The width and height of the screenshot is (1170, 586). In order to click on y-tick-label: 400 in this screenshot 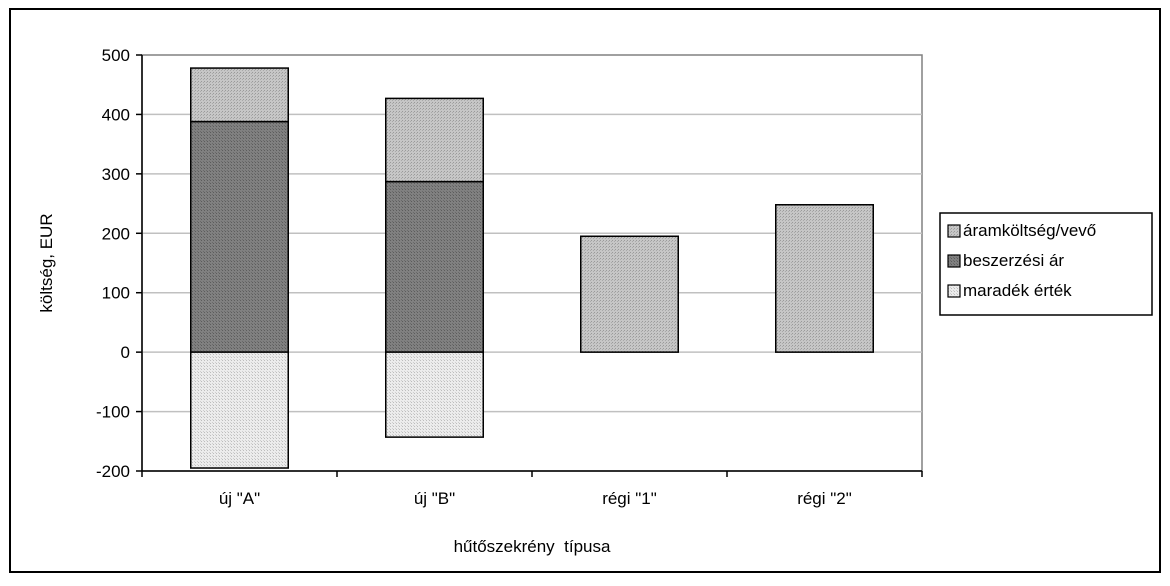, I will do `click(116, 114)`.